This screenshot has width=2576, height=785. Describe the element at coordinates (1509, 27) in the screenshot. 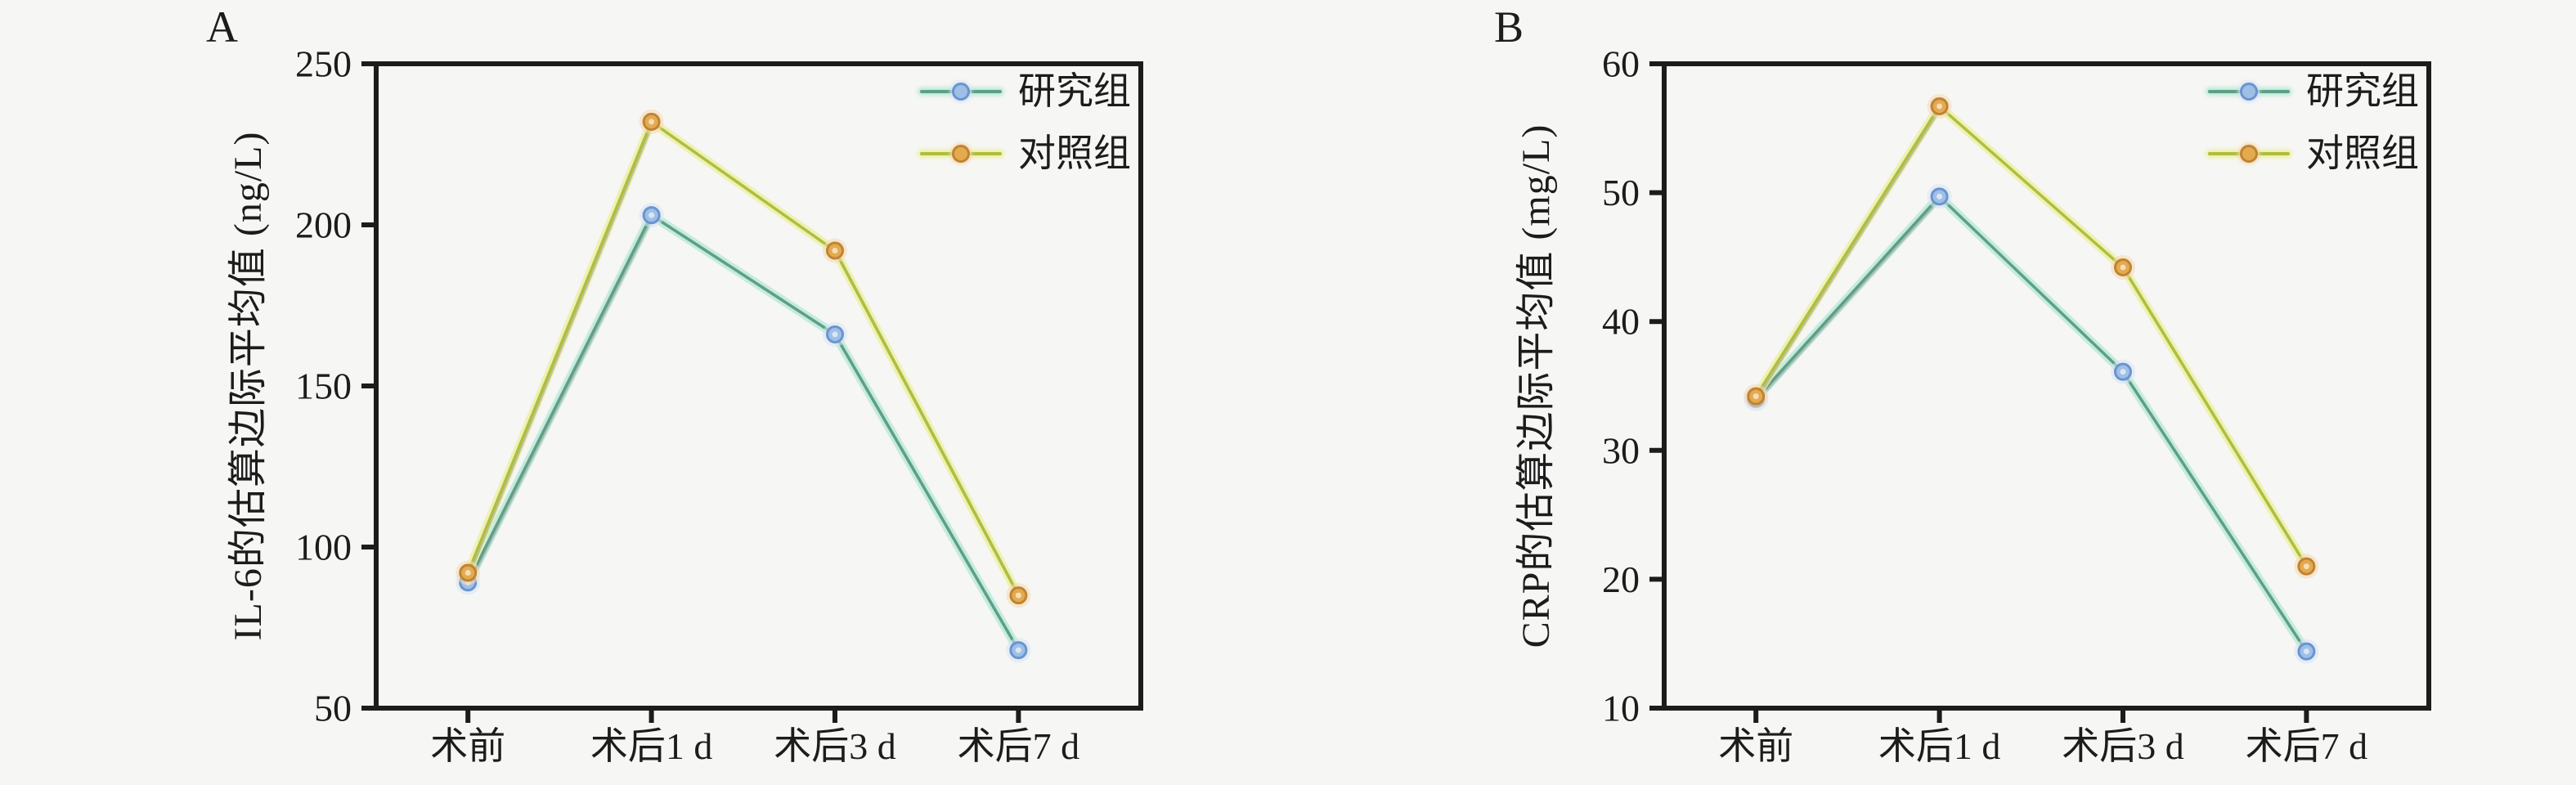

I see `panel-letter-b: B` at that location.